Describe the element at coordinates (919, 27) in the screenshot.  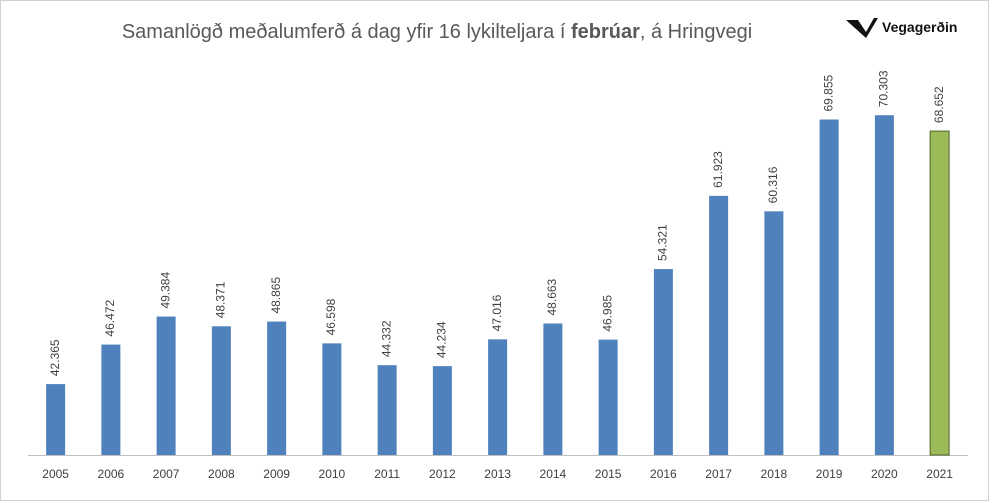
I see `logo-text: Vegagerðin` at that location.